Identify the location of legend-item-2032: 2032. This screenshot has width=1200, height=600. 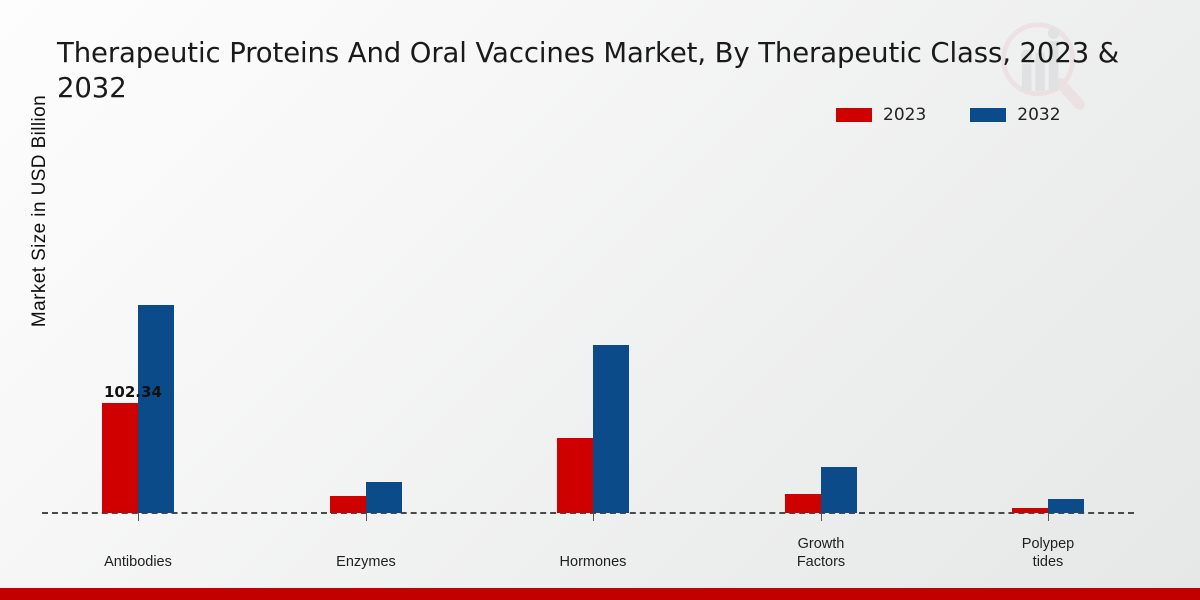
(1015, 115).